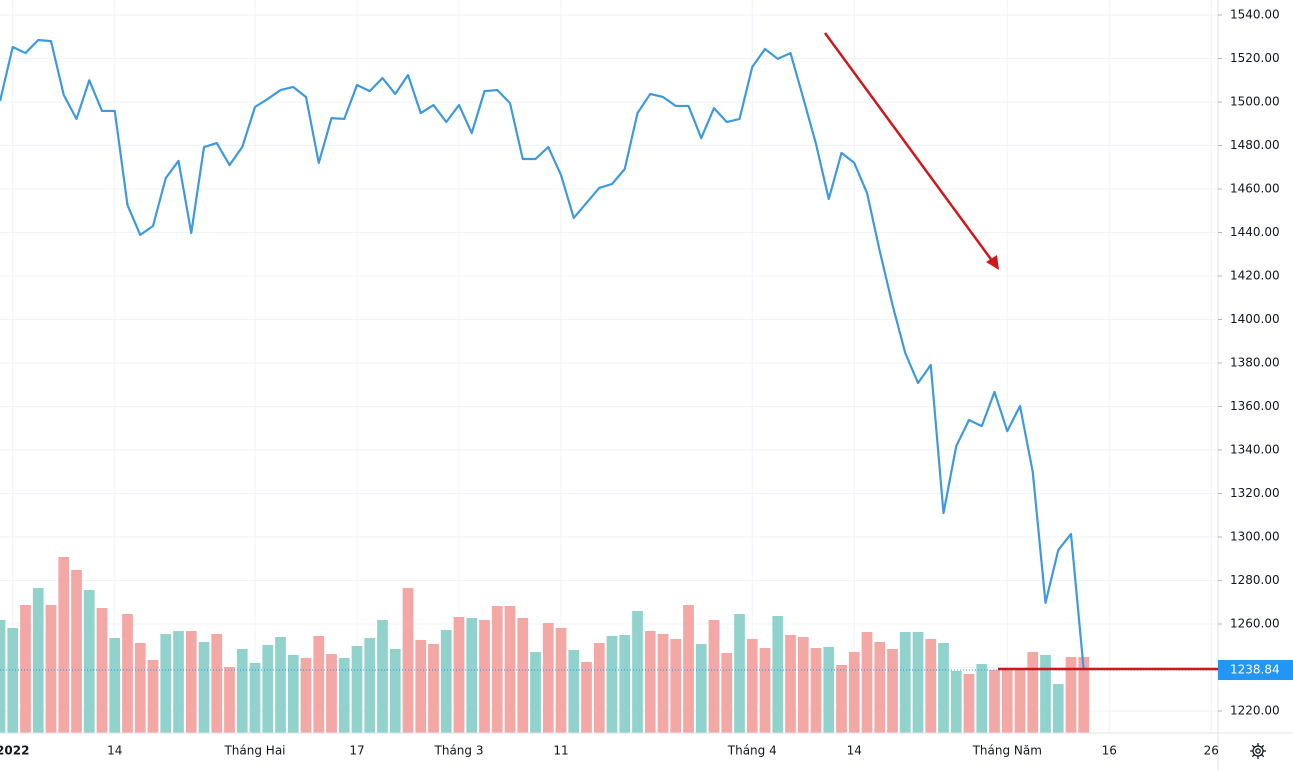 This screenshot has height=770, width=1293. What do you see at coordinates (254, 751) in the screenshot?
I see `x-tick-label: Tháng Hai` at bounding box center [254, 751].